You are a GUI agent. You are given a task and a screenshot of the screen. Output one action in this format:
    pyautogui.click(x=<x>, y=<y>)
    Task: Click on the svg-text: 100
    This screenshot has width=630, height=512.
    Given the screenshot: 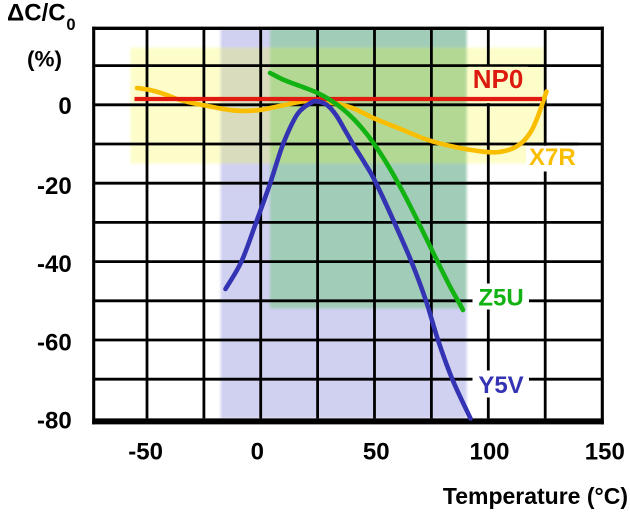 What is the action you would take?
    pyautogui.click(x=489, y=452)
    